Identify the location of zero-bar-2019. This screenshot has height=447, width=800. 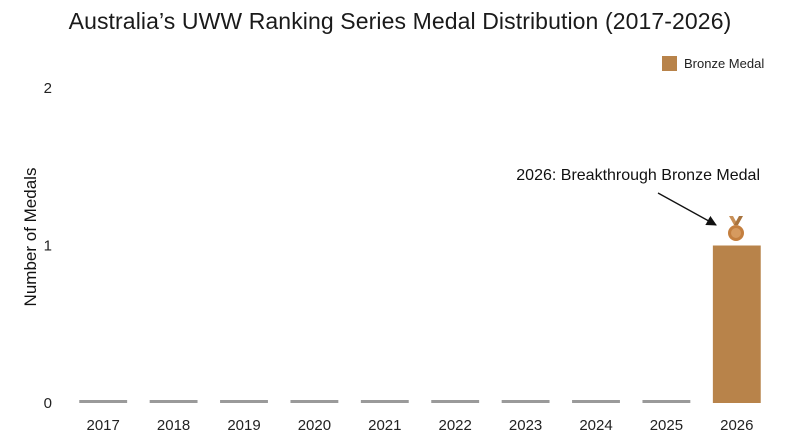
(244, 401).